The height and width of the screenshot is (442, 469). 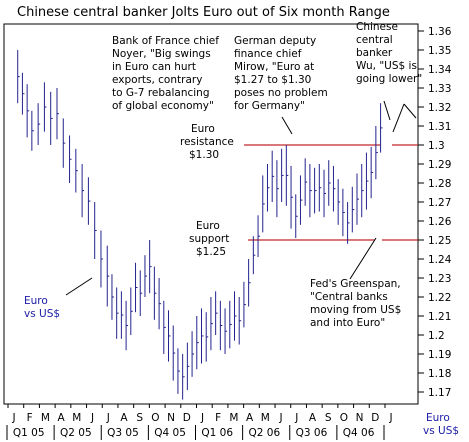 I want to click on resistance-label: Euro resistance $1.30, so click(x=208, y=142).